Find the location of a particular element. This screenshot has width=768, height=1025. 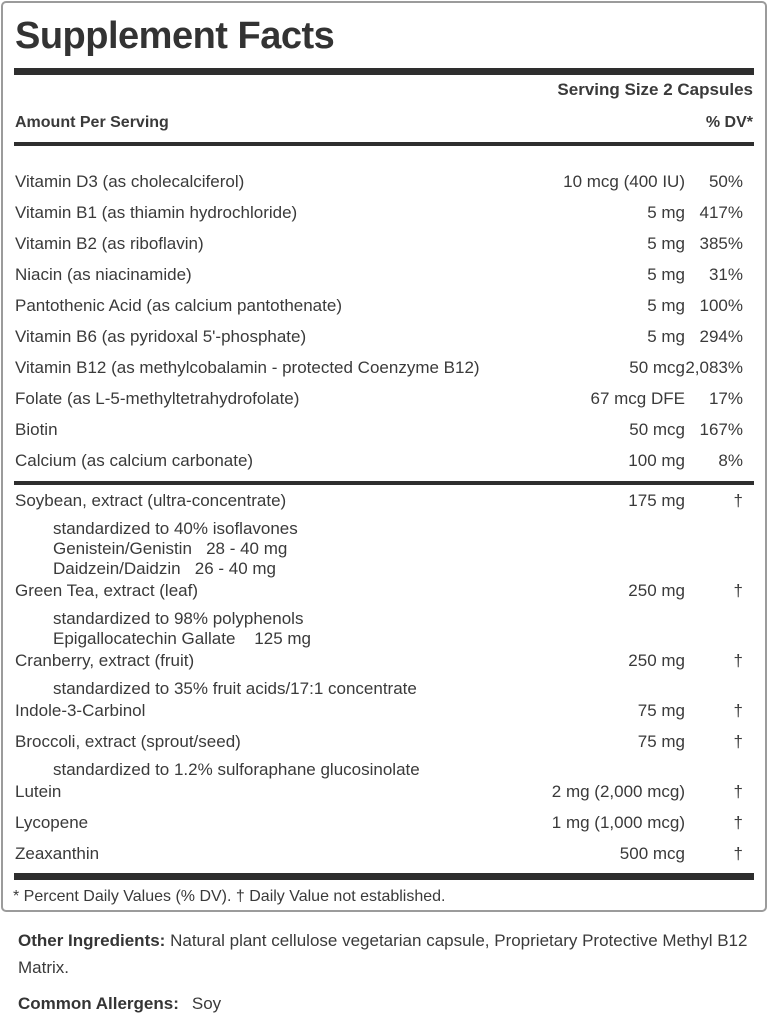

ingredient-amount: 100 mg is located at coordinates (656, 460).